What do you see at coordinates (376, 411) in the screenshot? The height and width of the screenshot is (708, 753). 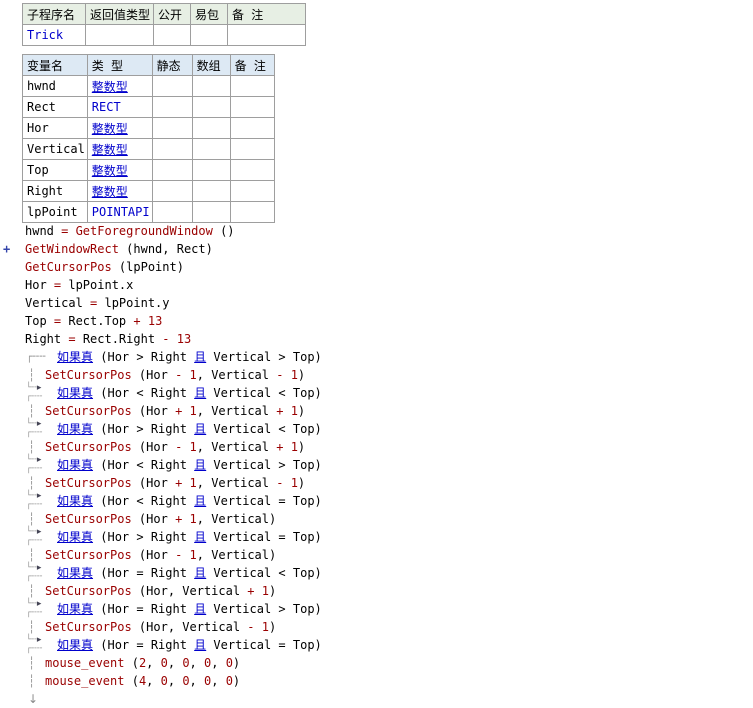 I see `code-line: ┆ SetCursorPos (Hor + 1, Vertical + 1)` at bounding box center [376, 411].